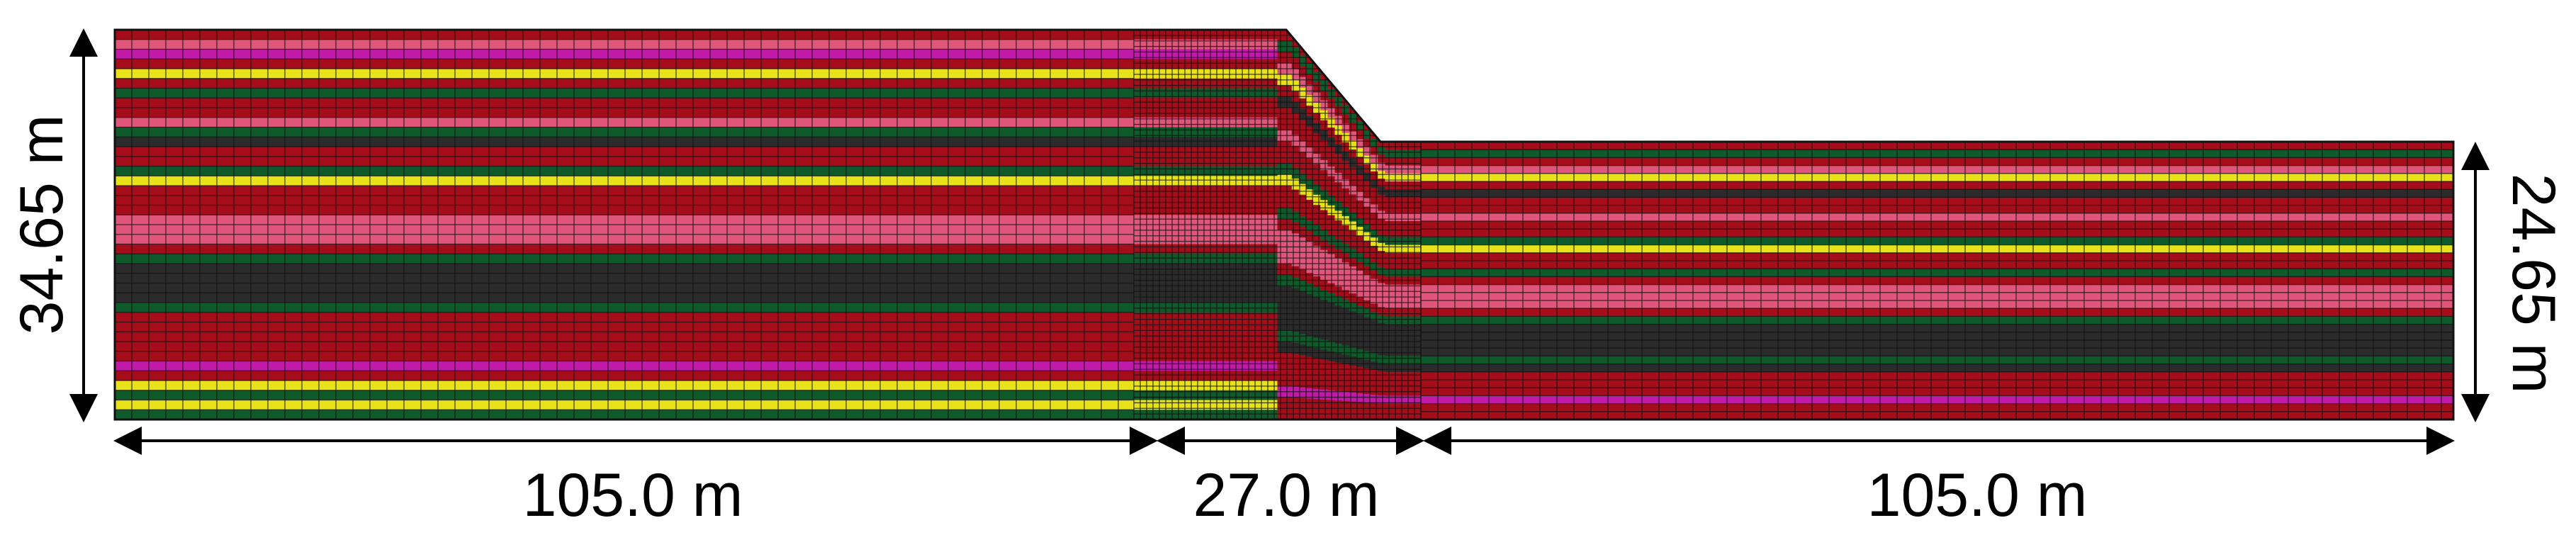  What do you see at coordinates (2533, 284) in the screenshot?
I see `right-height-label: 24.65 m` at bounding box center [2533, 284].